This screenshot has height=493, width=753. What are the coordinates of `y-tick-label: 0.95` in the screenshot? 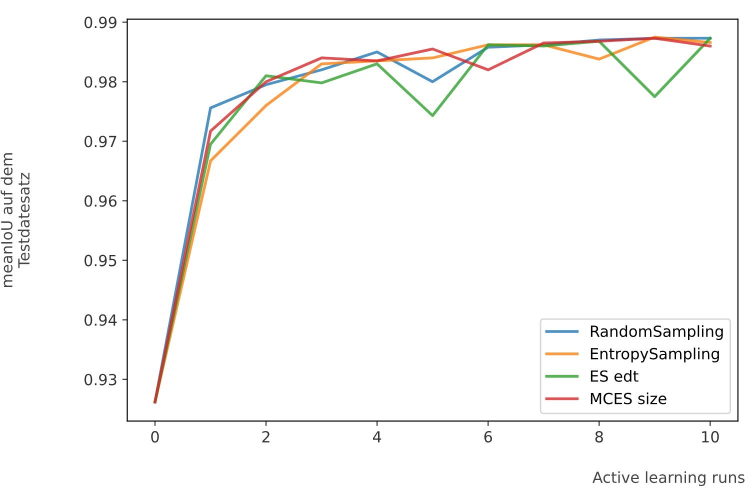 It's located at (100, 260).